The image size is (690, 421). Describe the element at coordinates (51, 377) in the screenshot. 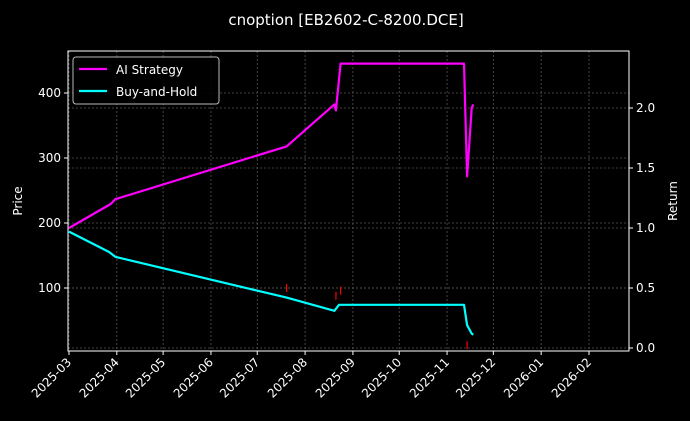

I see `x-tick-label: 2025-03` at that location.